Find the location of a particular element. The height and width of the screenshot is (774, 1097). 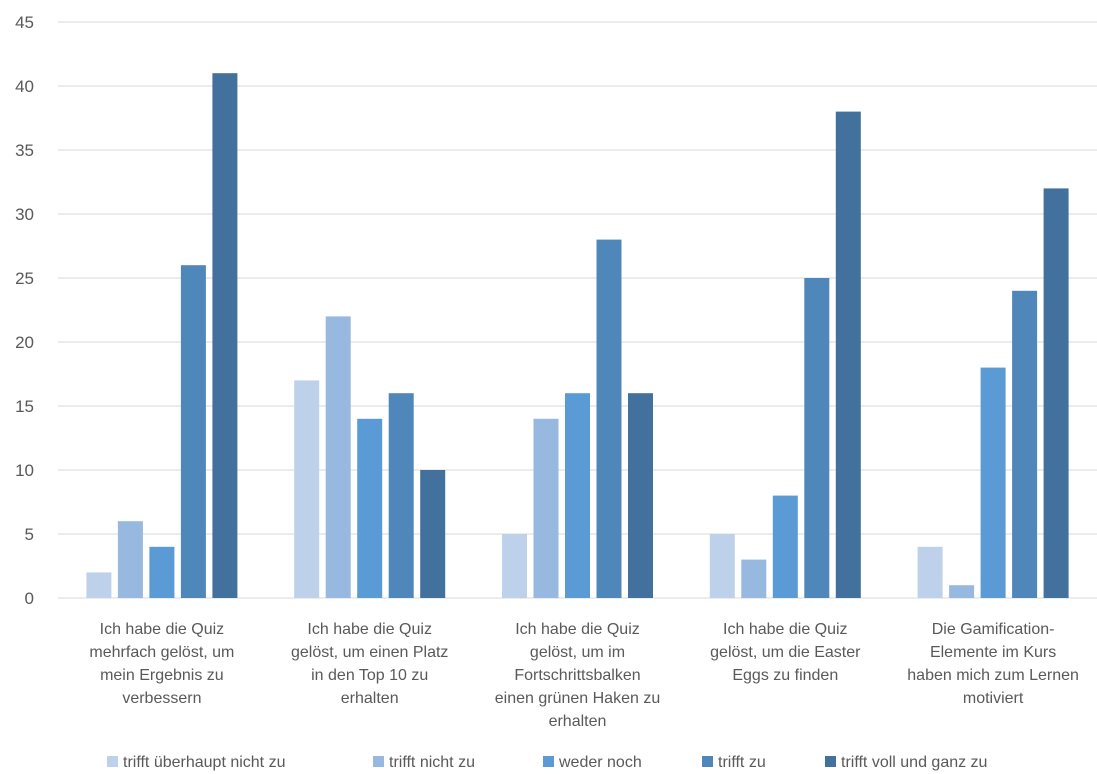

y-tick-label: 0 is located at coordinates (29, 598).